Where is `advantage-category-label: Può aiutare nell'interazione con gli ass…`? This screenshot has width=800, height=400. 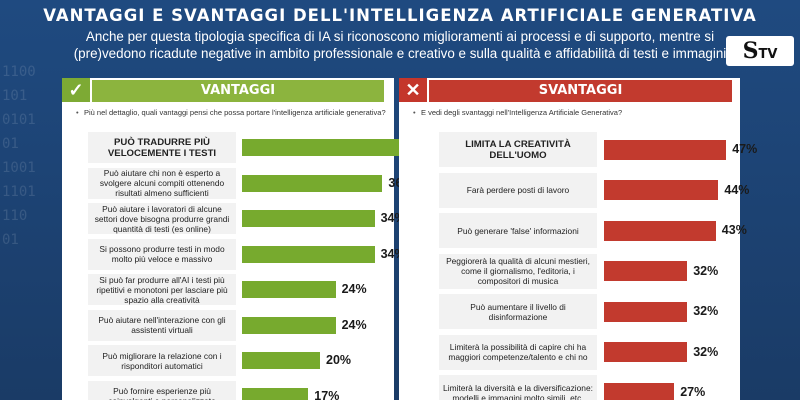 advantage-category-label: Può aiutare nell'interazione con gli ass… is located at coordinates (162, 325).